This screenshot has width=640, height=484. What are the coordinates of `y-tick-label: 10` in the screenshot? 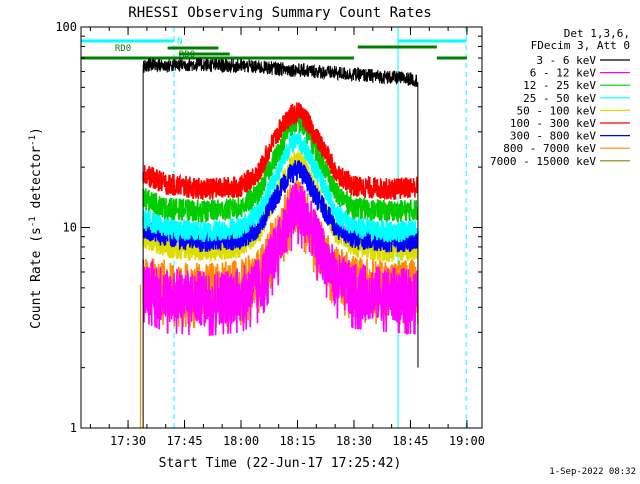 It's located at (70, 228).